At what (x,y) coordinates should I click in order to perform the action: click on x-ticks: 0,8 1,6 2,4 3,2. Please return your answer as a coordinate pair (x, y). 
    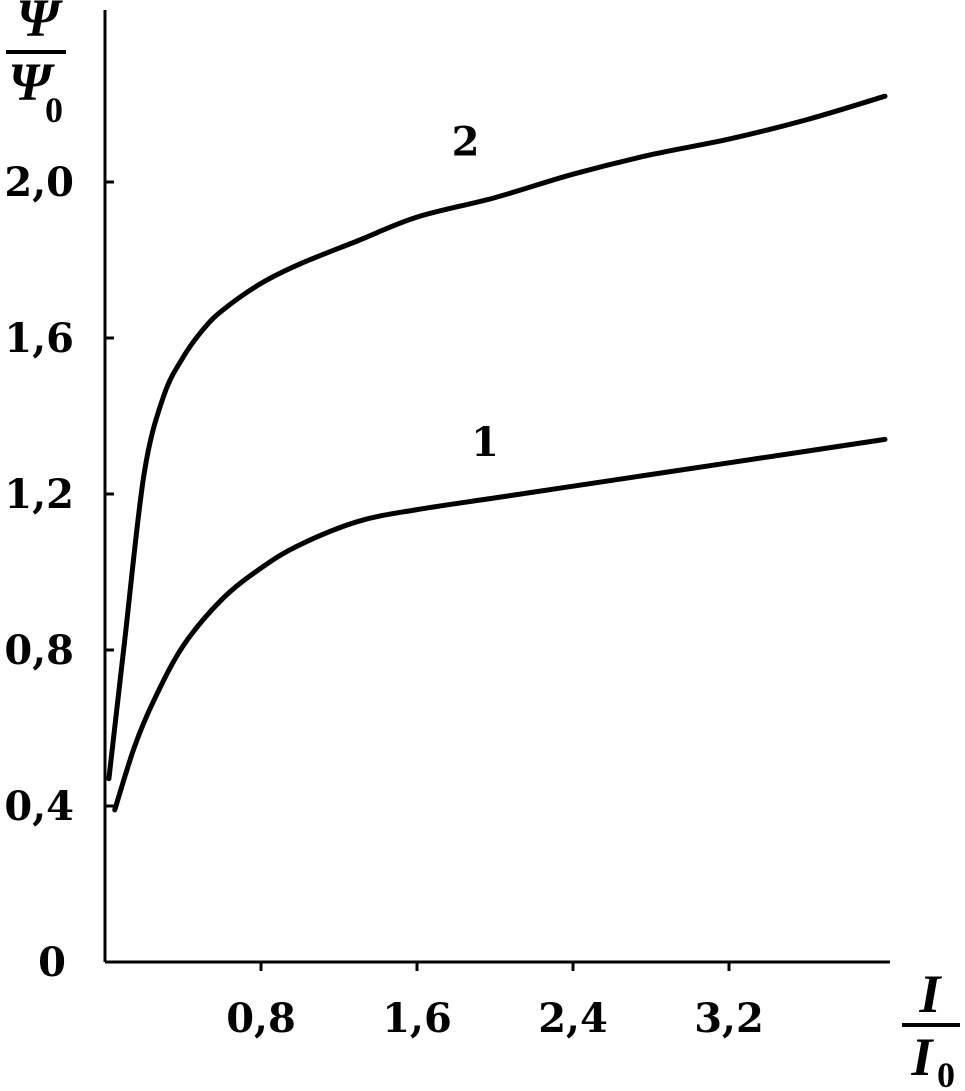
    Looking at the image, I should click on (495, 1002).